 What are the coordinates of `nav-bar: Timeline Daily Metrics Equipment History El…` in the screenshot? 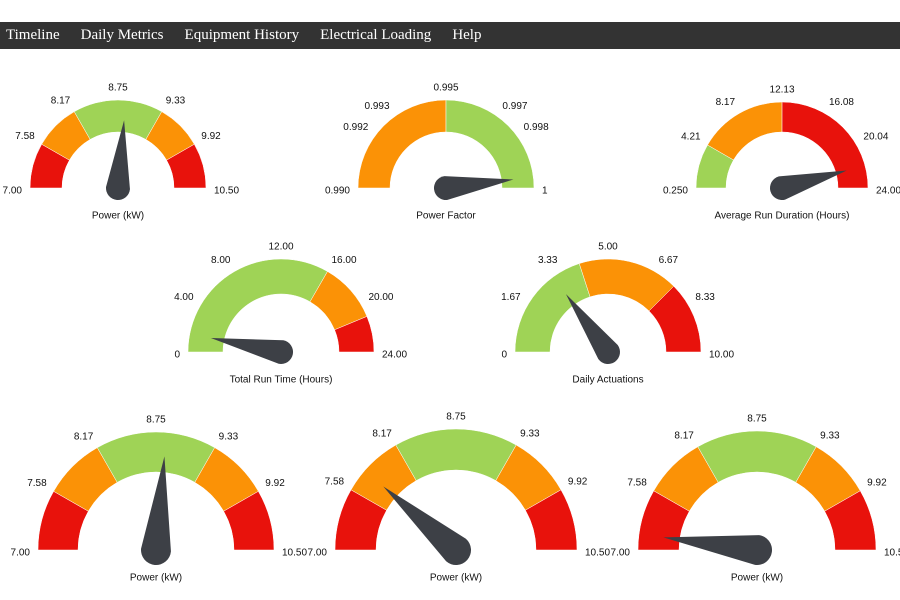 It's located at (450, 35).